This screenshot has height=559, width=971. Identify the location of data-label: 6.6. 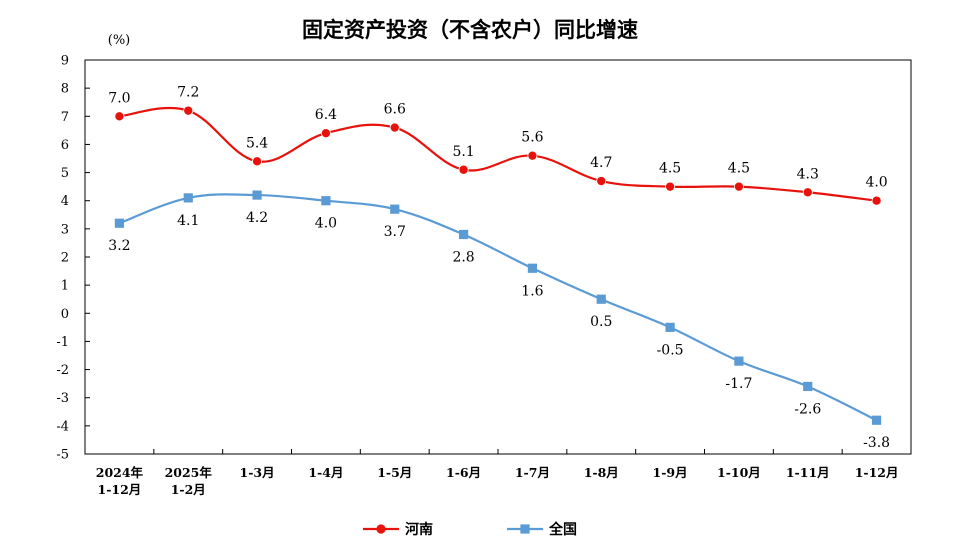
(395, 110).